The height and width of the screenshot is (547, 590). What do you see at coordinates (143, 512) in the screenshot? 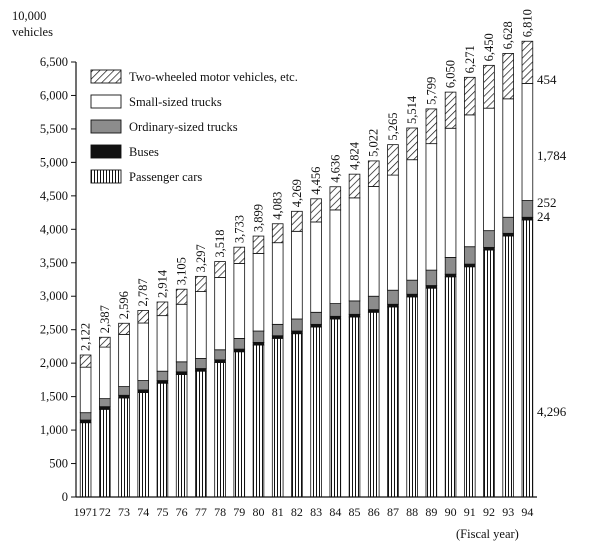
I see `x-tick-label: 74` at bounding box center [143, 512].